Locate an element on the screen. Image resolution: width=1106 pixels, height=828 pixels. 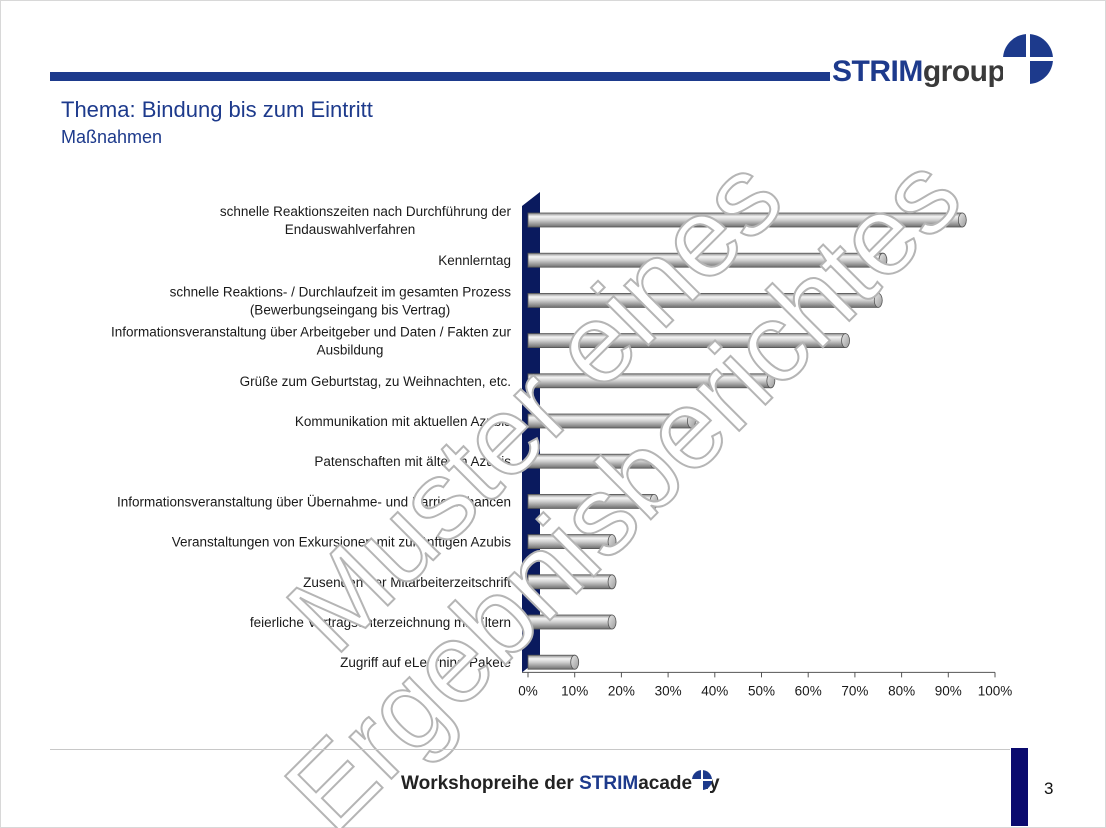
y-axis-wall is located at coordinates (531, 432).